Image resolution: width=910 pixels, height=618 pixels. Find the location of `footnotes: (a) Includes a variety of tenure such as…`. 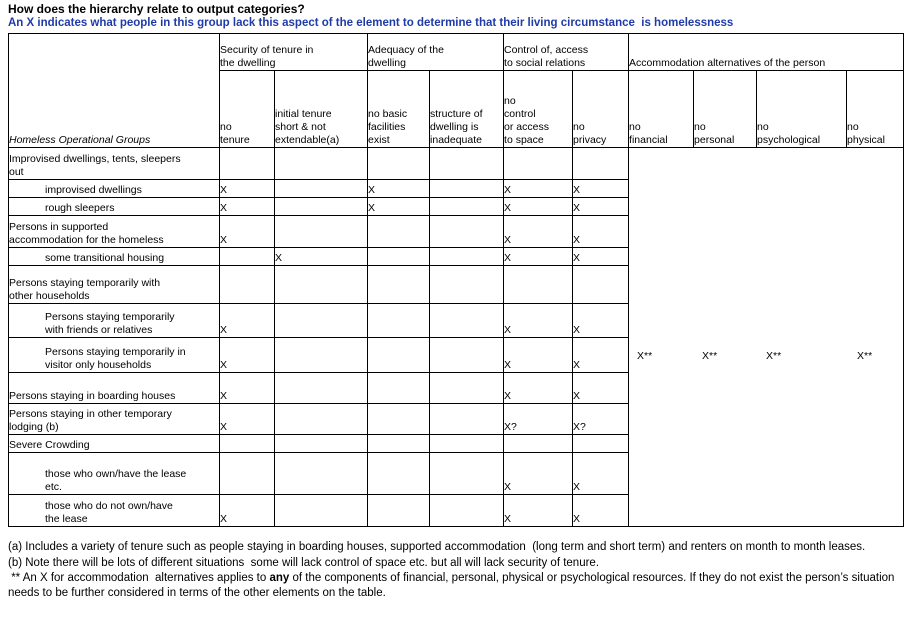

footnotes: (a) Includes a variety of tenure such as… is located at coordinates (454, 570).